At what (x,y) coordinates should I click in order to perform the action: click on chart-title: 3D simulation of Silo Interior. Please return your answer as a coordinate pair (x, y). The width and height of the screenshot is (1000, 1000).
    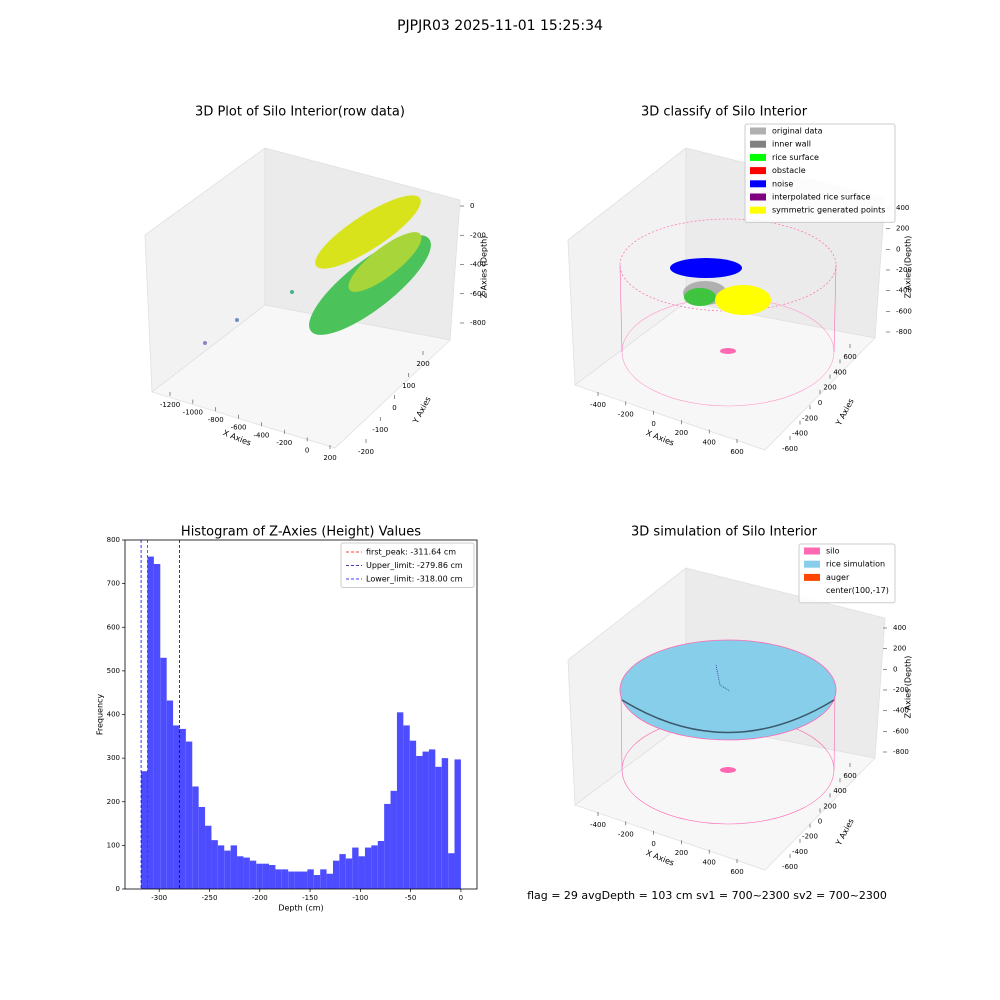
    Looking at the image, I should click on (724, 532).